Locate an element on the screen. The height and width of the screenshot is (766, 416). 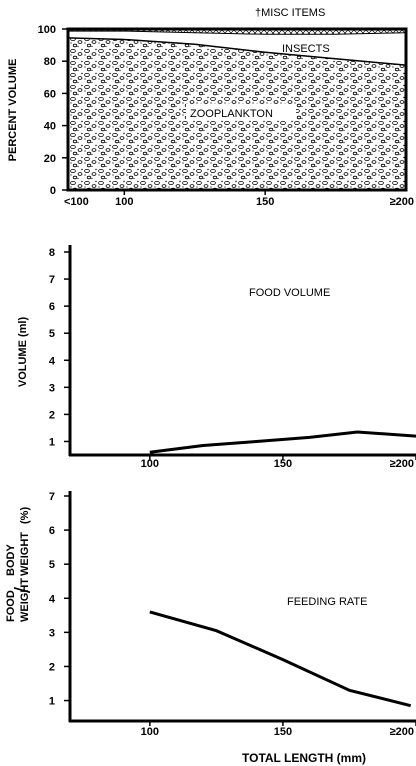
p1-y-ticks: 0 20 40 60 80 100 is located at coordinates (53, 110).